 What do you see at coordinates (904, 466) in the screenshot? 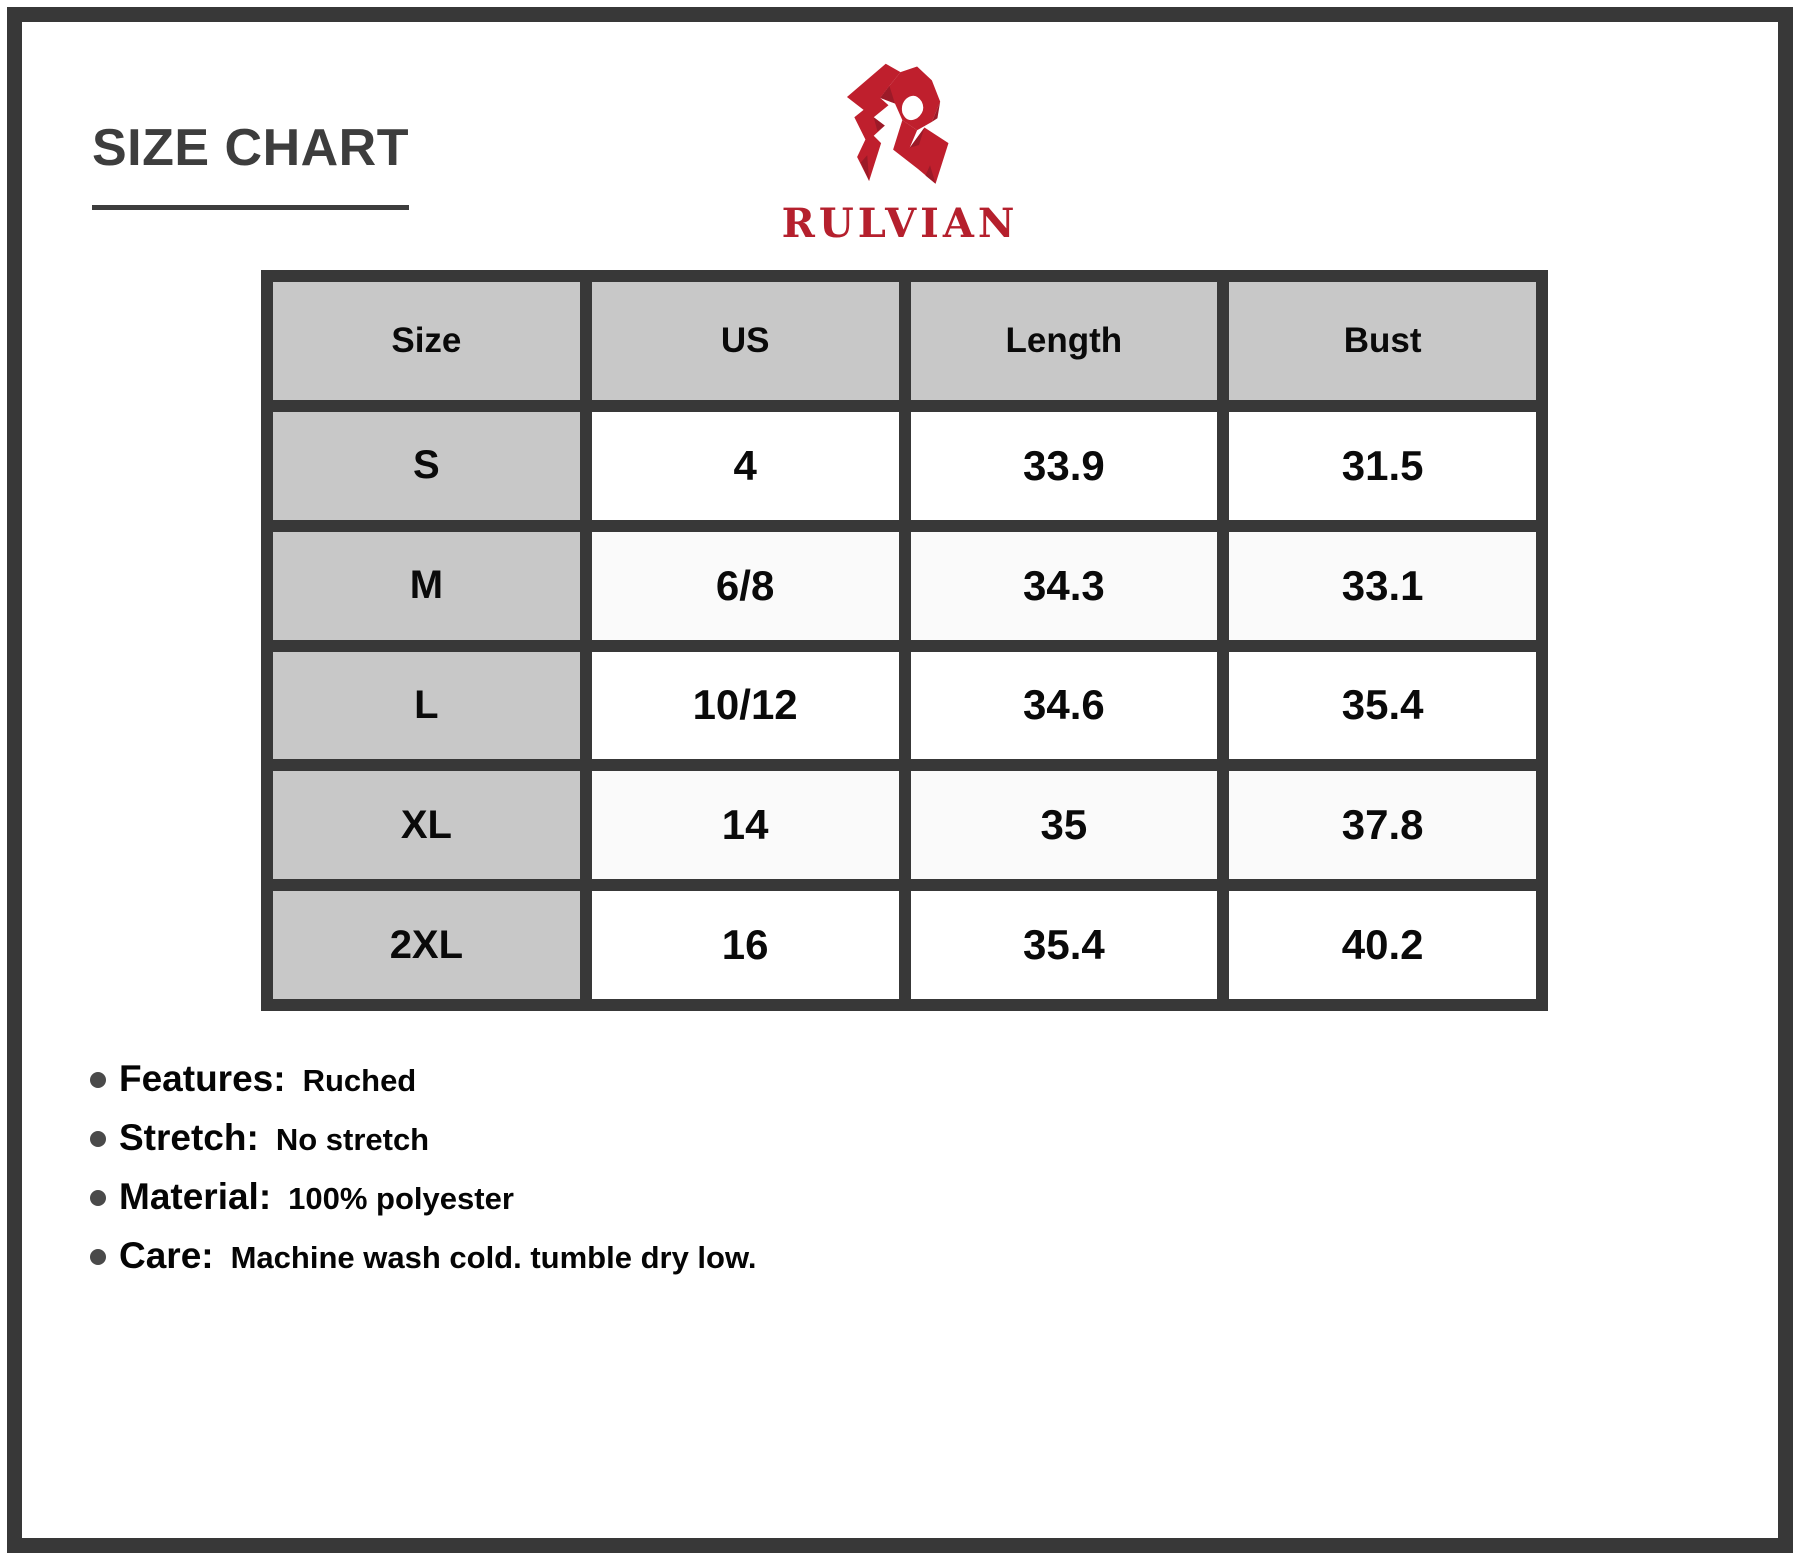
I see `table-row: S 4 33.9 31.5` at bounding box center [904, 466].